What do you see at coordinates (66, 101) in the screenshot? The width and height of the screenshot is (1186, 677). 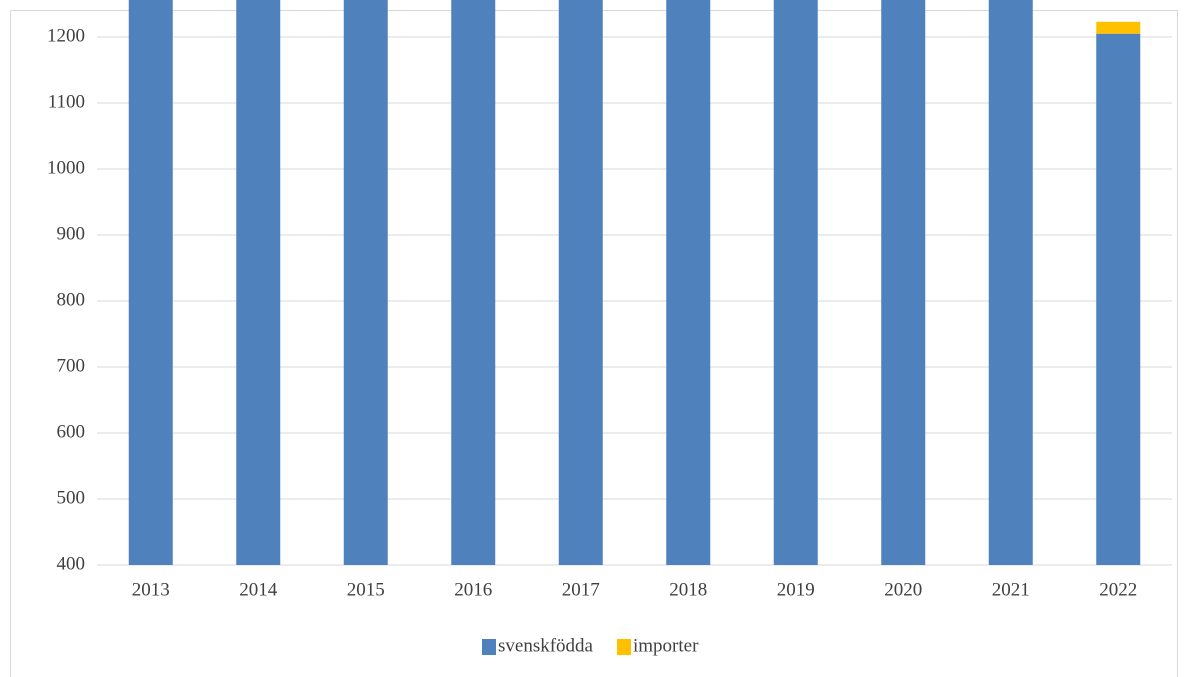 I see `y-tick-label: 1100` at bounding box center [66, 101].